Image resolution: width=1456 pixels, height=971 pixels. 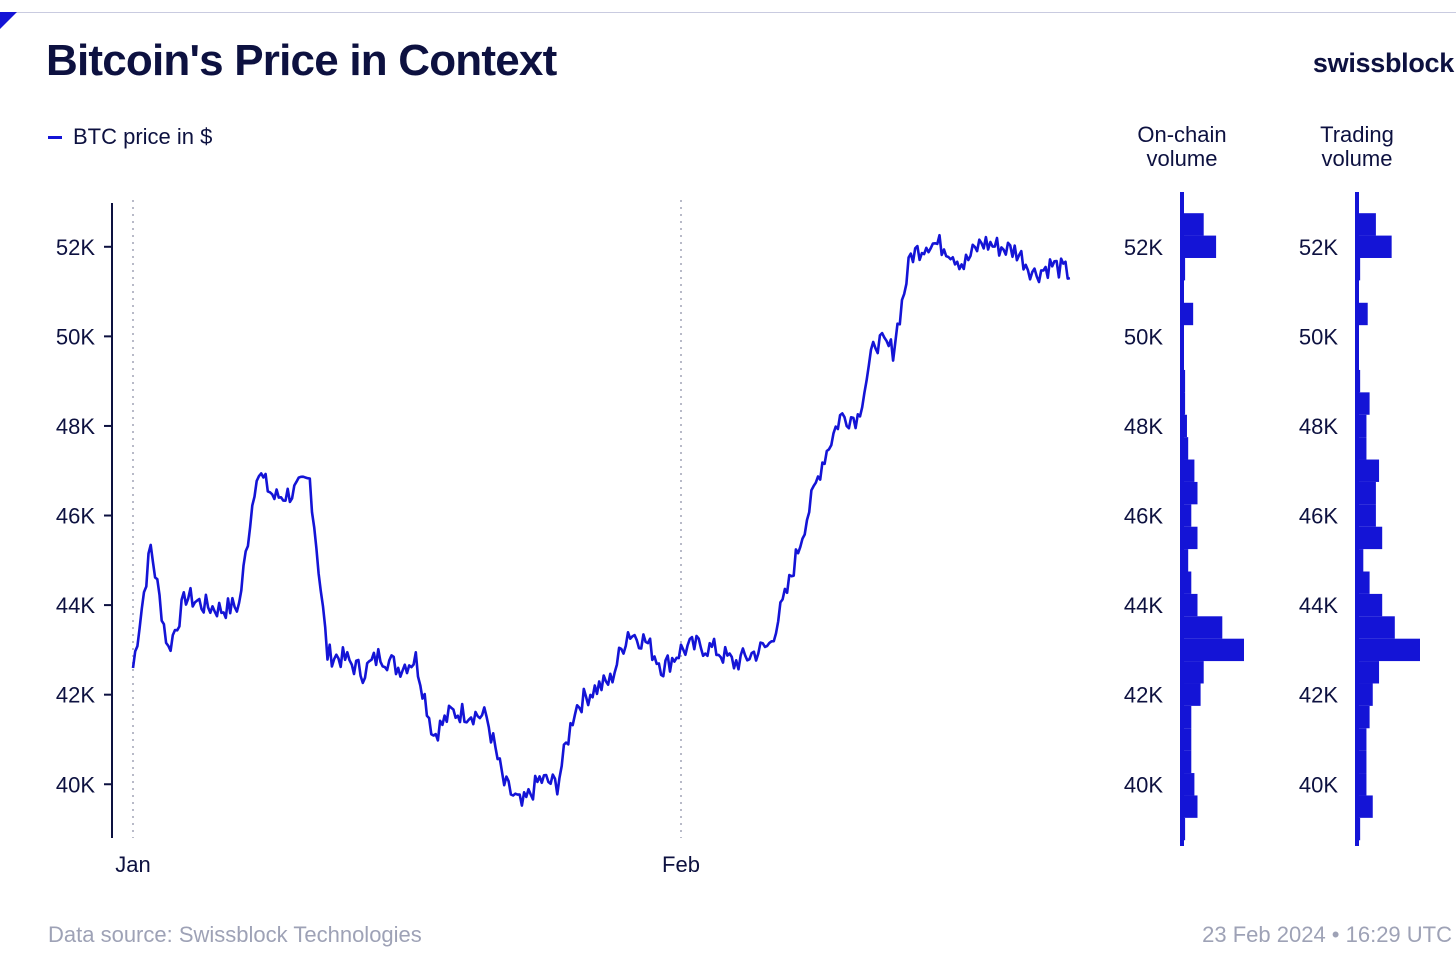 I want to click on y-tick-label: 50K, so click(x=75, y=336).